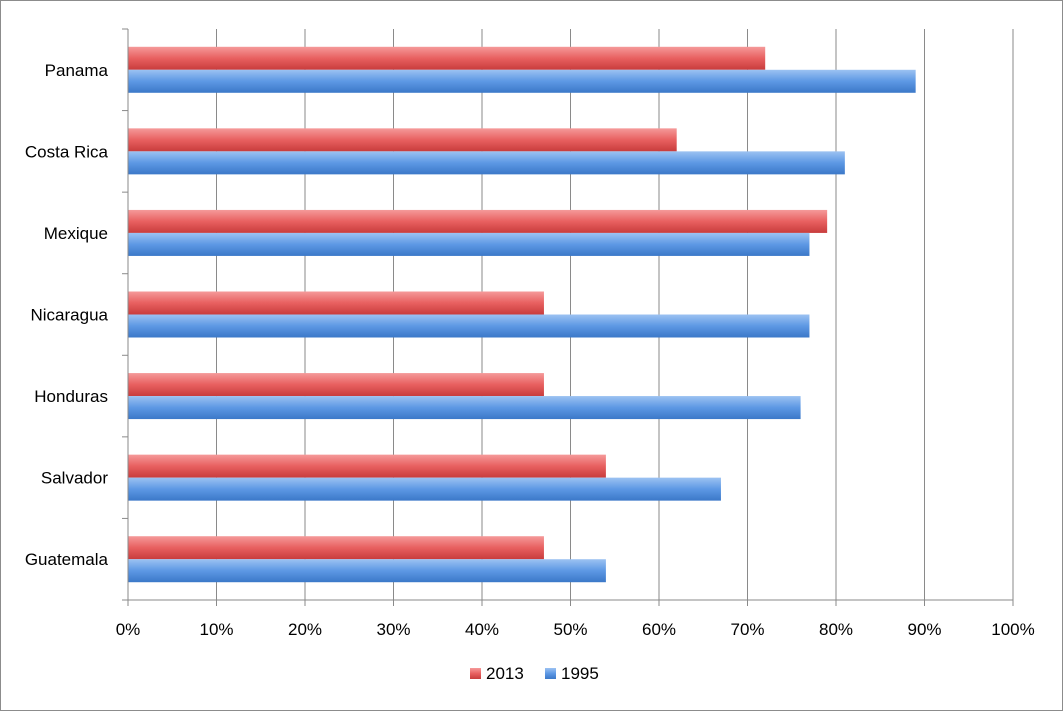 This screenshot has width=1063, height=711. What do you see at coordinates (74, 478) in the screenshot?
I see `category-label: Salvador` at bounding box center [74, 478].